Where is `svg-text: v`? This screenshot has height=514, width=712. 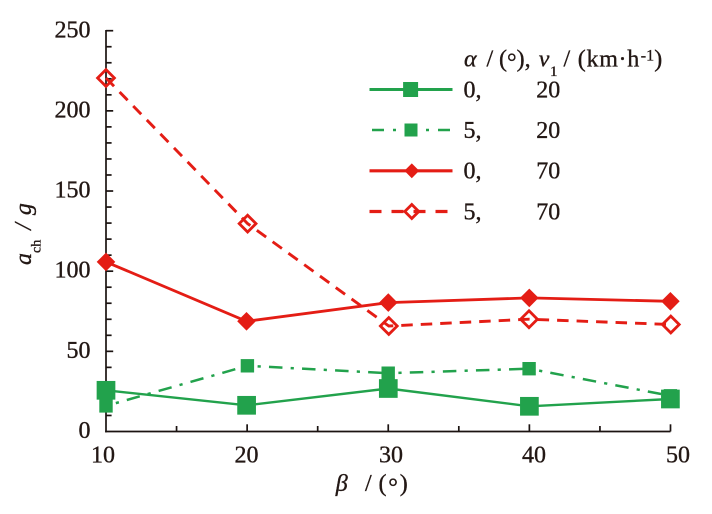
svg-text: v is located at coordinates (544, 59).